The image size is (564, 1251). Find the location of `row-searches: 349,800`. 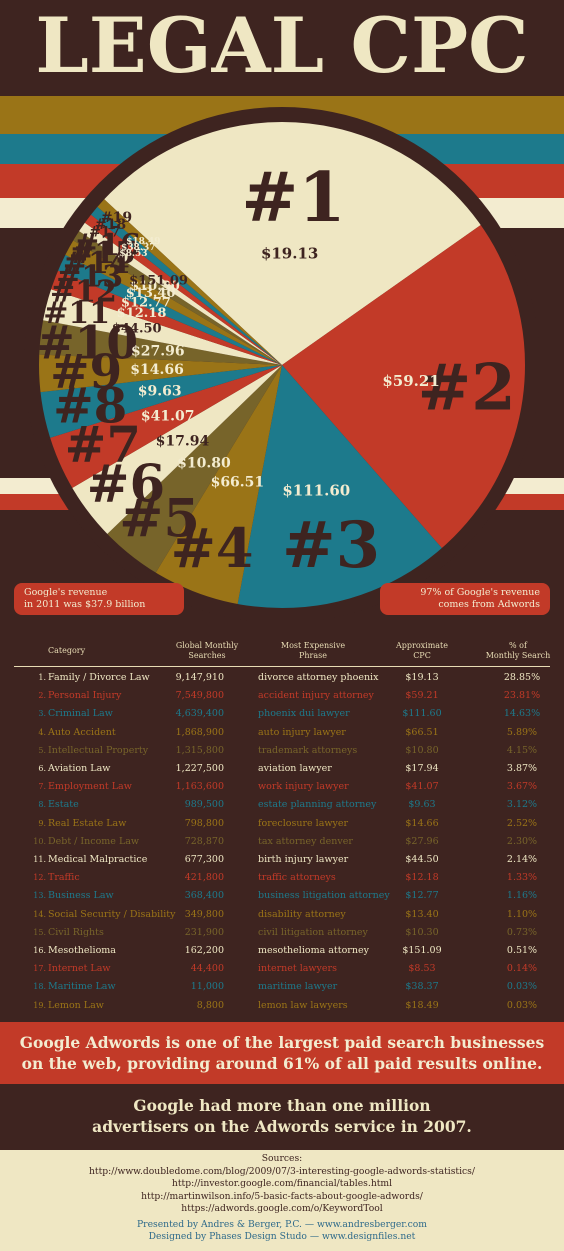

row-searches: 349,800 is located at coordinates (204, 914).